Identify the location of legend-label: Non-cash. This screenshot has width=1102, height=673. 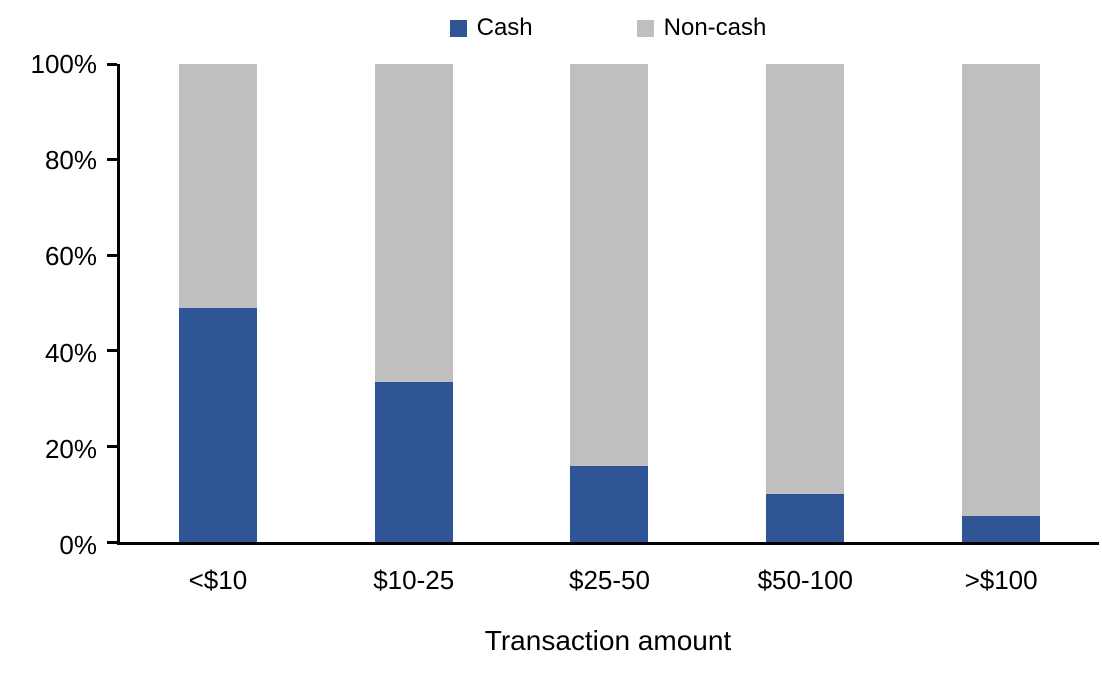
(715, 27).